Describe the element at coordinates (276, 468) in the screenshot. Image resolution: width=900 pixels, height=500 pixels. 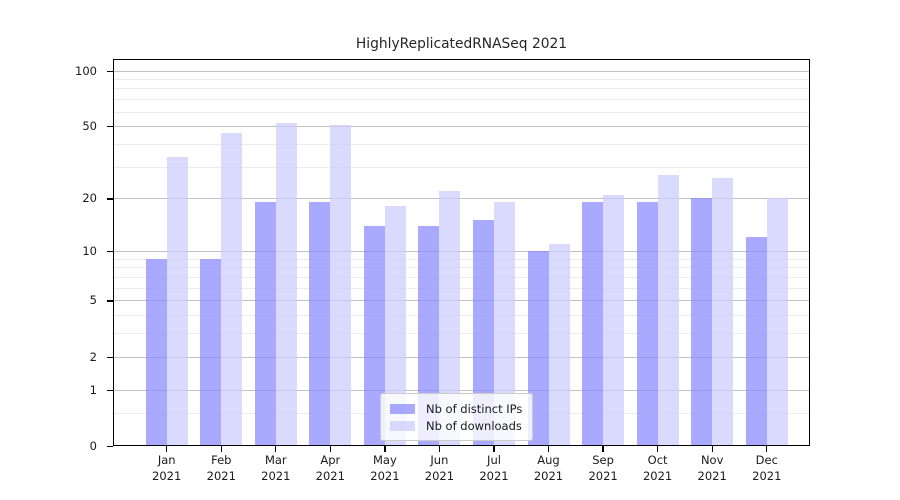
I see `x-tick-label-mar: Mar 2021` at that location.